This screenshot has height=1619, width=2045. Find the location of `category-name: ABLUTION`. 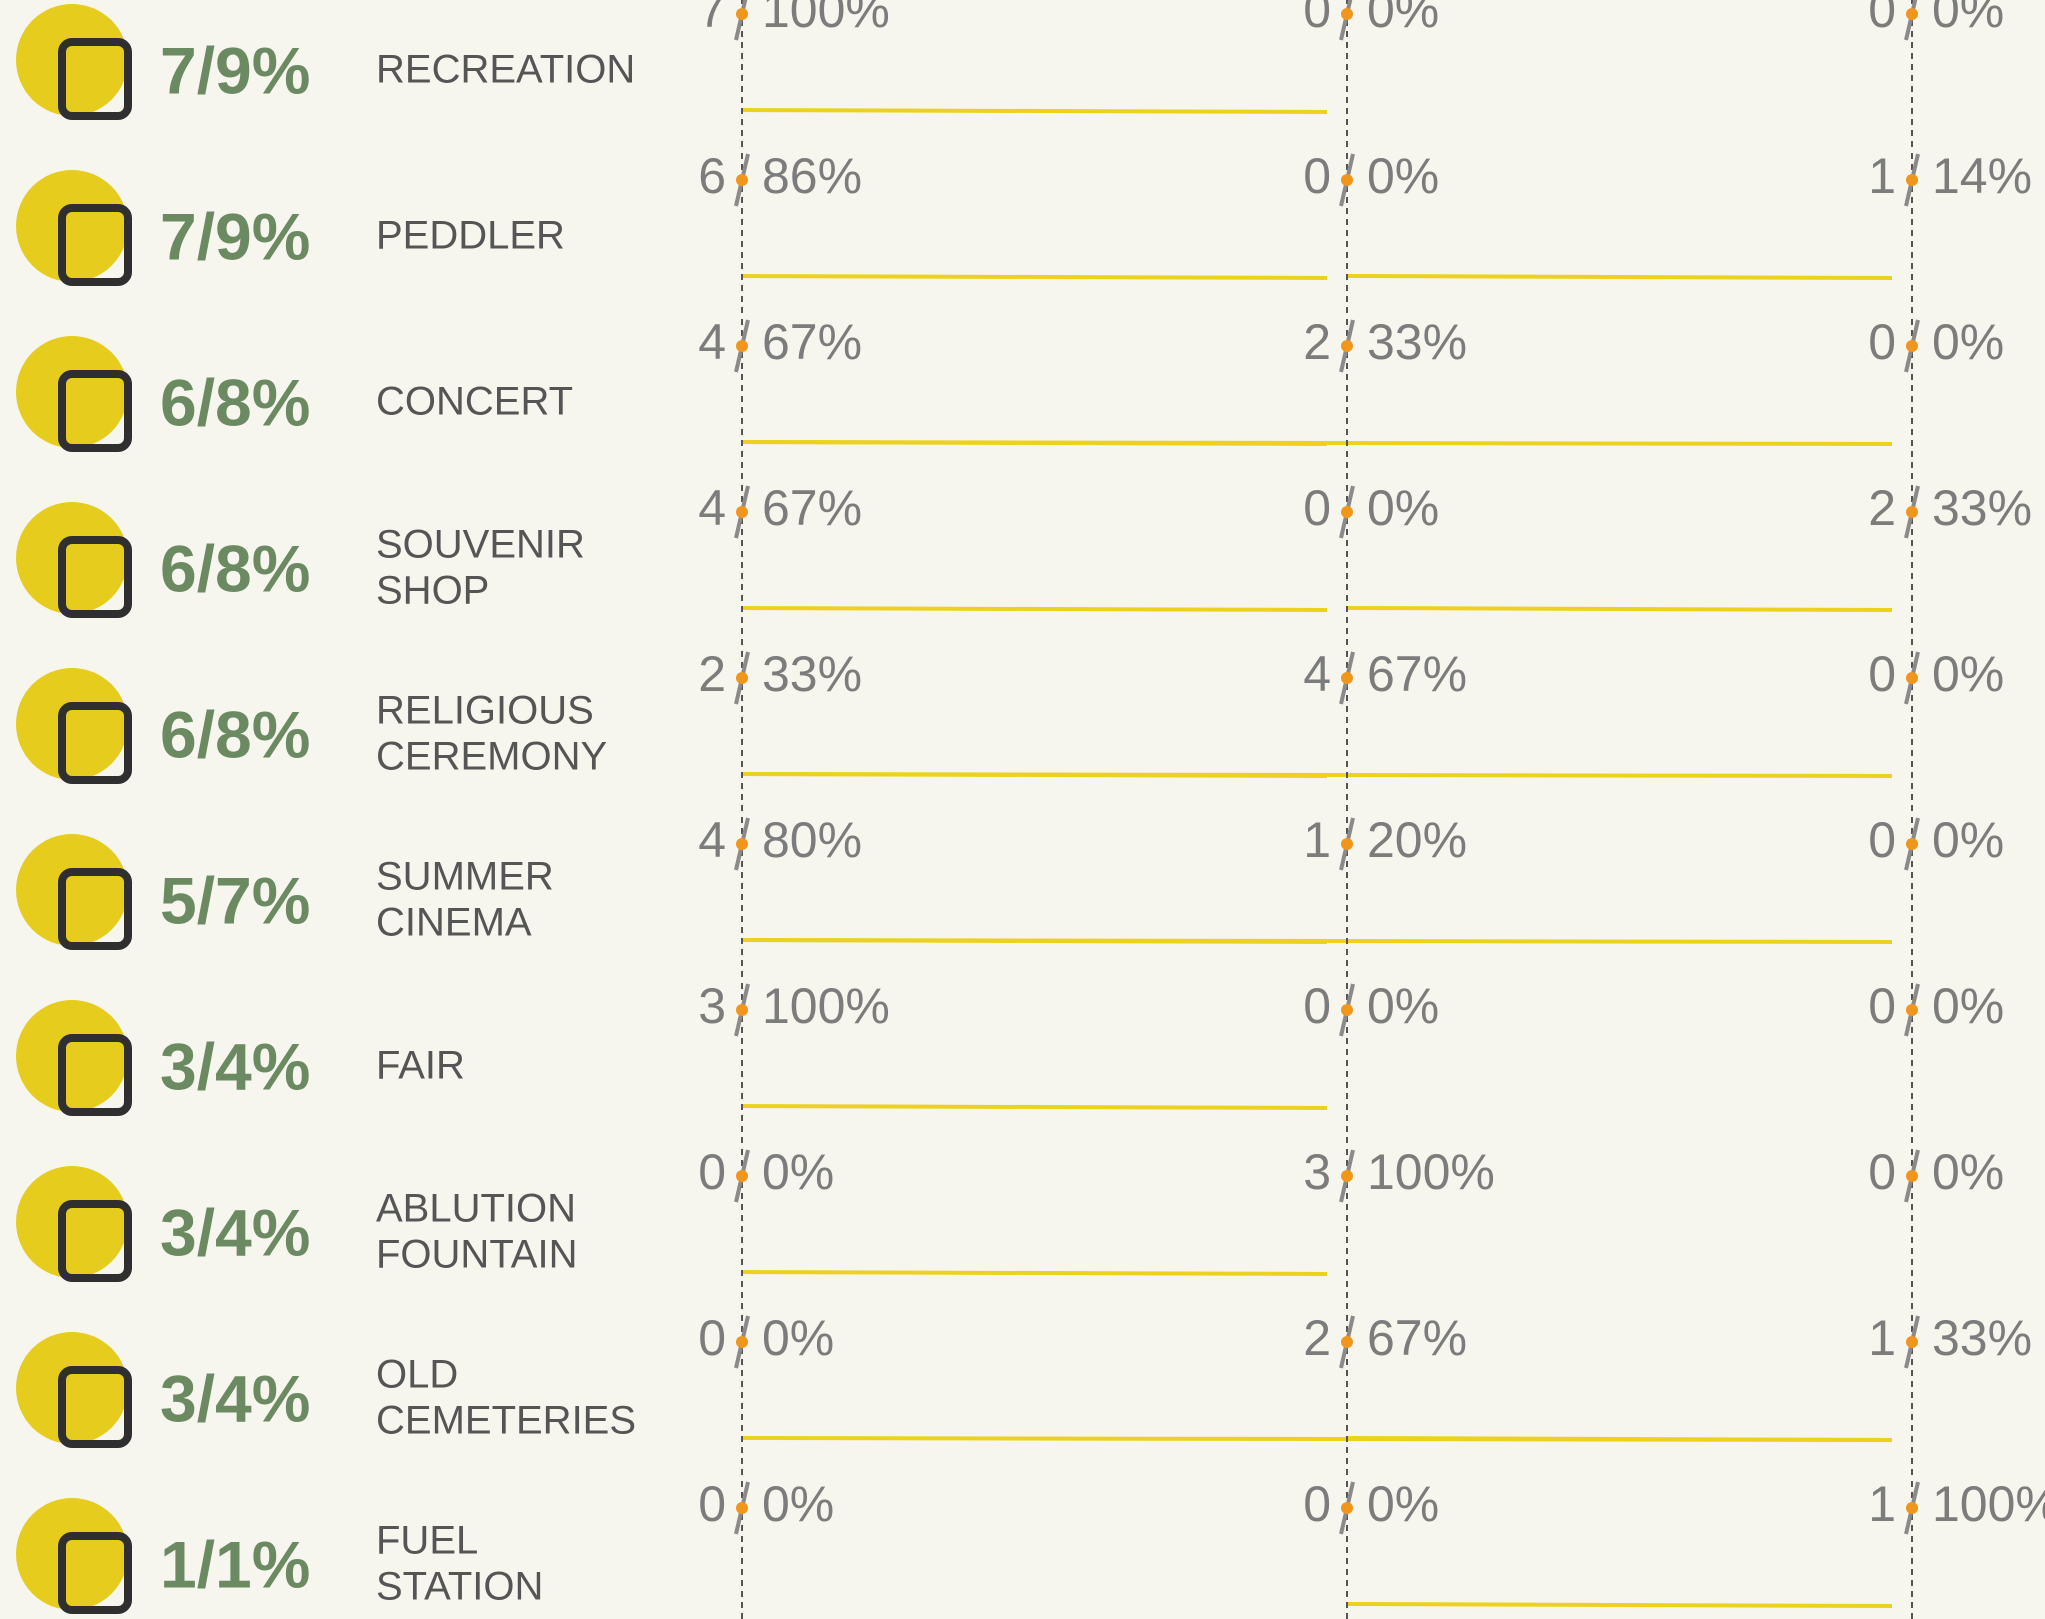

category-name: ABLUTION is located at coordinates (476, 1209).